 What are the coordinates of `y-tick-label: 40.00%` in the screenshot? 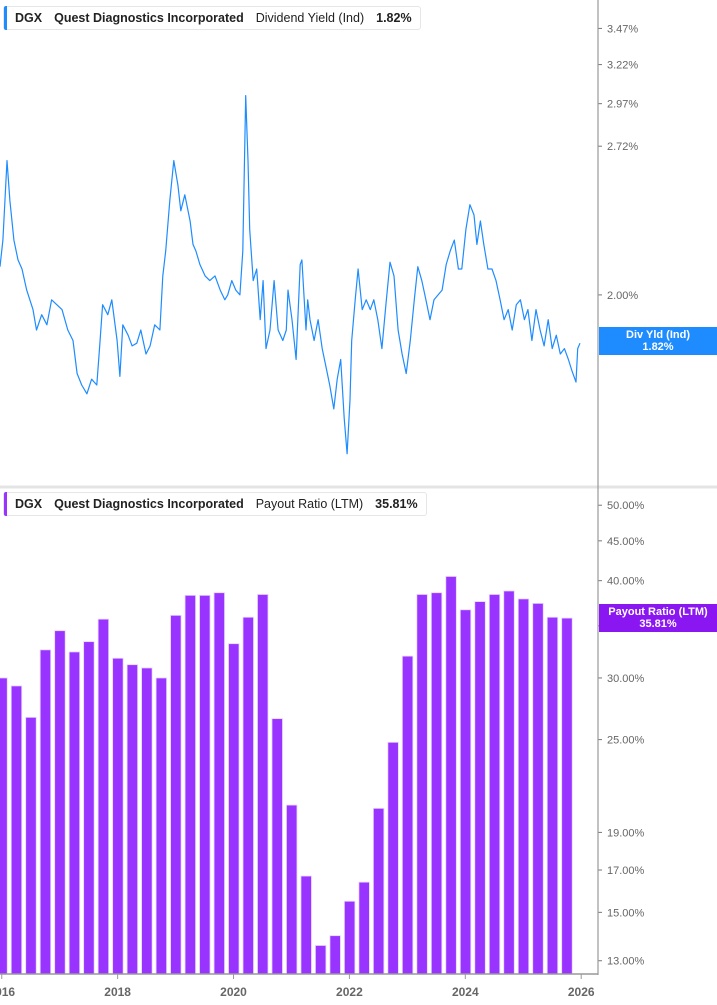 It's located at (626, 582).